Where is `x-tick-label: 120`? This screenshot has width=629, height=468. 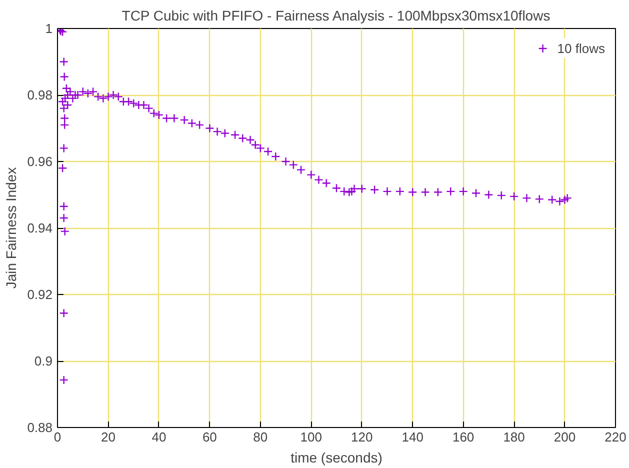
x-tick-label: 120 is located at coordinates (362, 437).